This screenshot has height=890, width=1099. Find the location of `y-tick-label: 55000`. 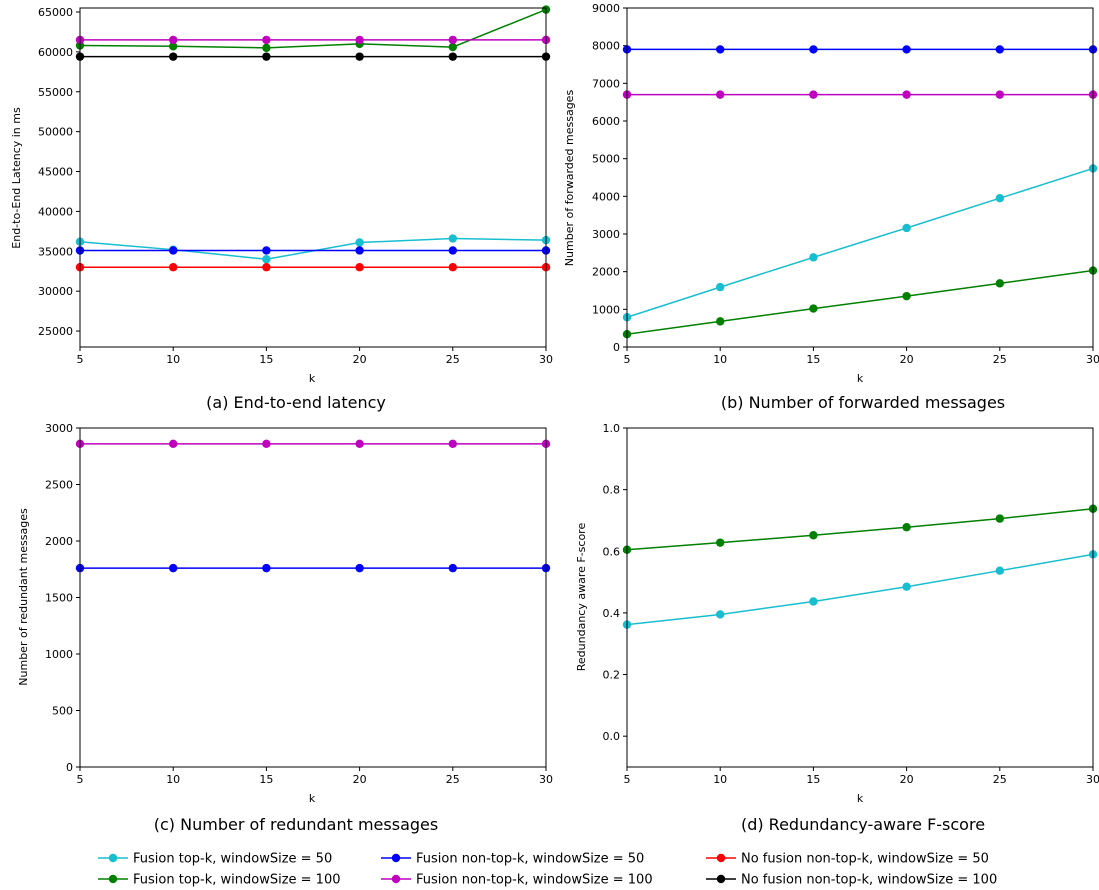

y-tick-label: 55000 is located at coordinates (55, 92).